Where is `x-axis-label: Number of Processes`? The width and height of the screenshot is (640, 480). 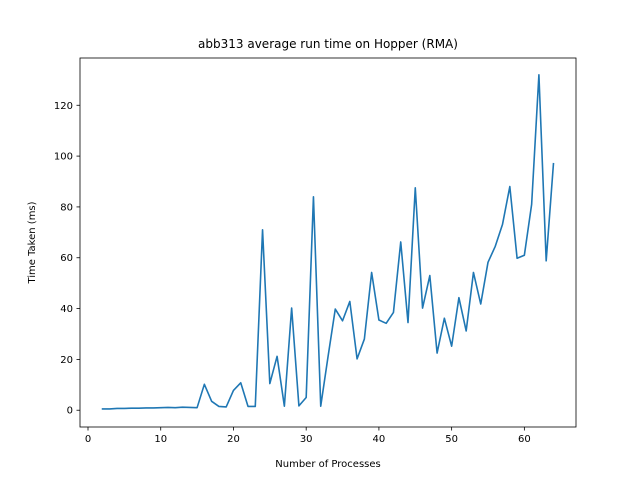
x-axis-label: Number of Processes is located at coordinates (327, 464).